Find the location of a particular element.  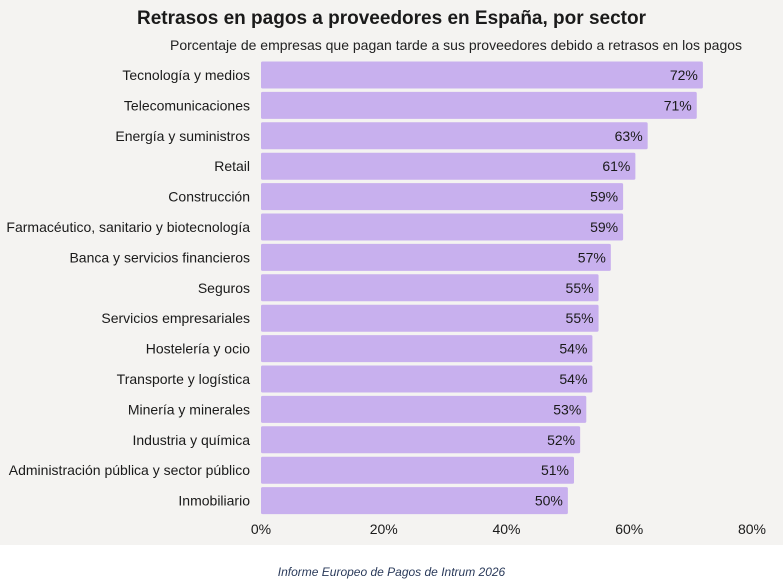

x-tick-label: 20% is located at coordinates (384, 529).